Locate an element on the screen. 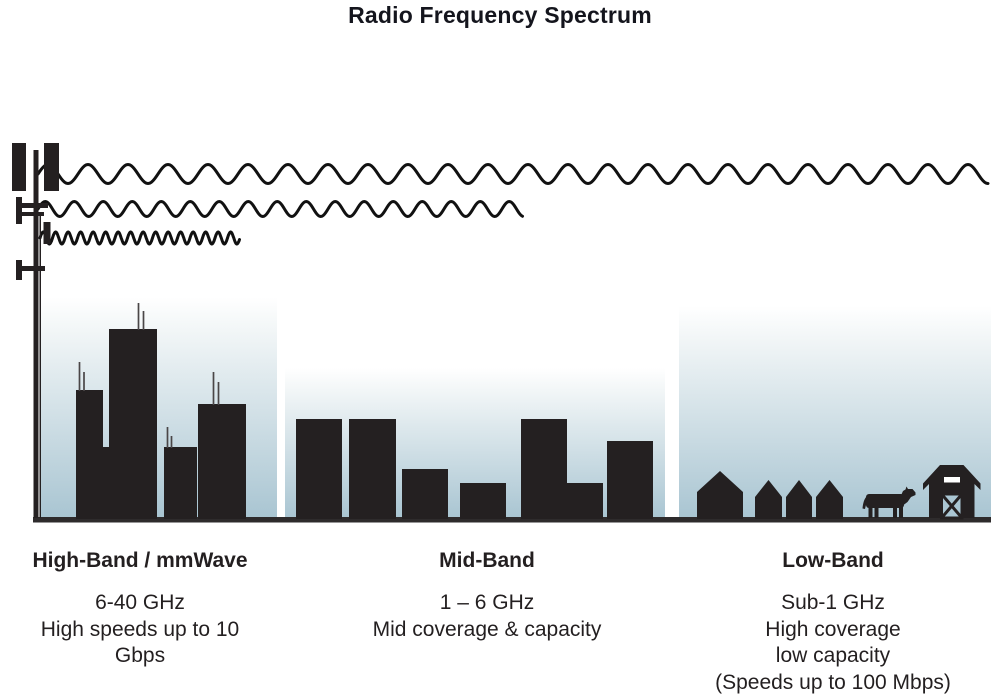 The width and height of the screenshot is (1000, 700). highband-label: High-Band / mmWave is located at coordinates (140, 560).